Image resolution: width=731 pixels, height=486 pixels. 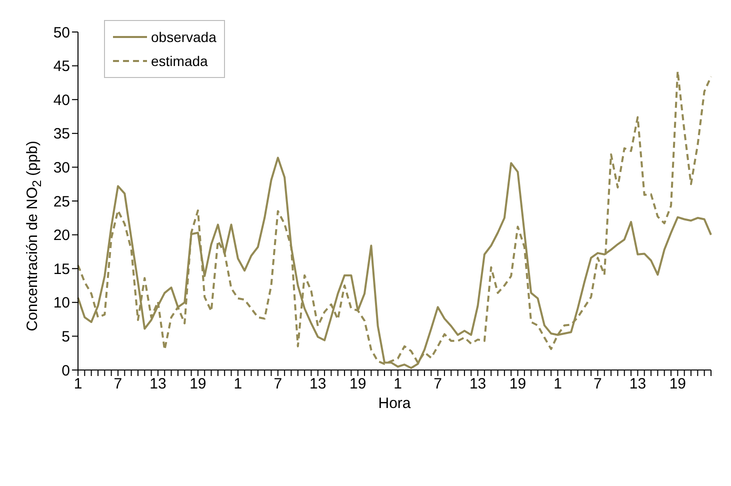 I want to click on y-tick-label: 5, so click(x=66, y=337).